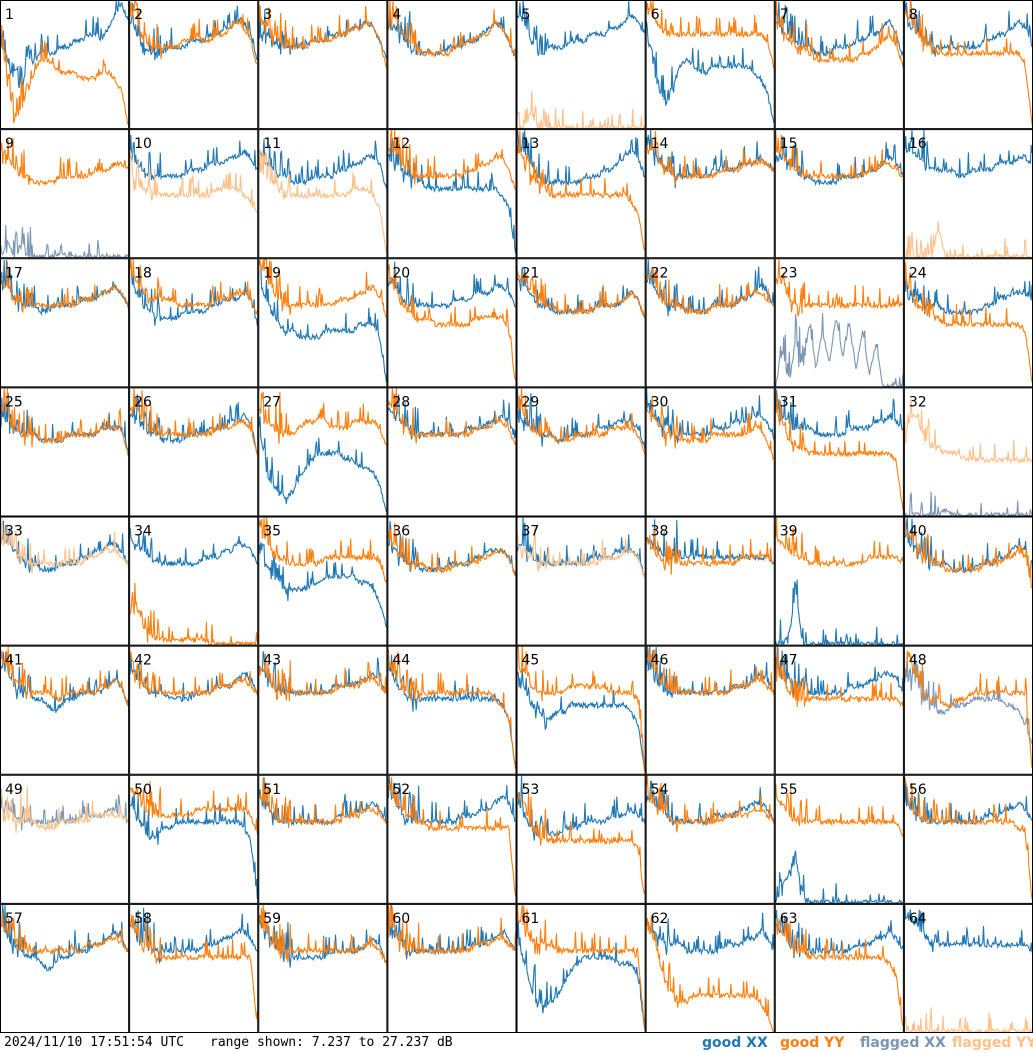 The width and height of the screenshot is (1033, 1053). I want to click on panel-label: 1, so click(9, 15).